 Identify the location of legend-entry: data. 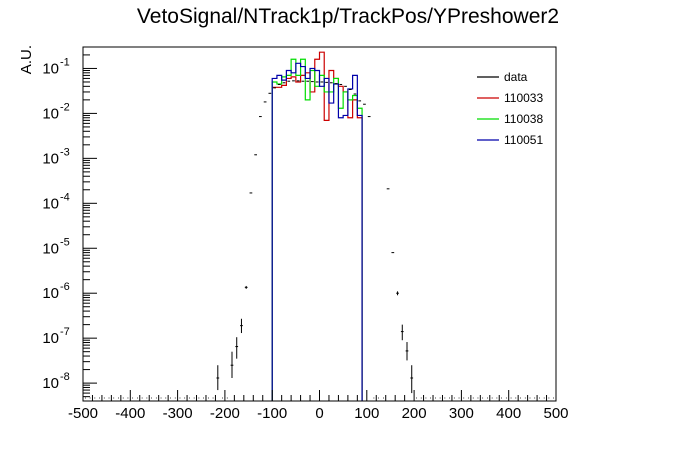
(502, 77).